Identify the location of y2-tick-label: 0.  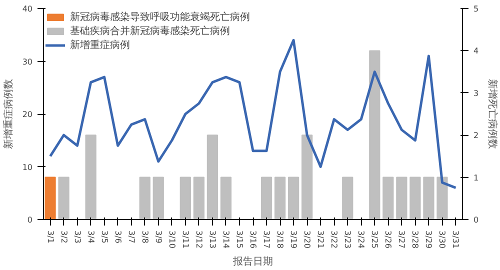
(476, 220).